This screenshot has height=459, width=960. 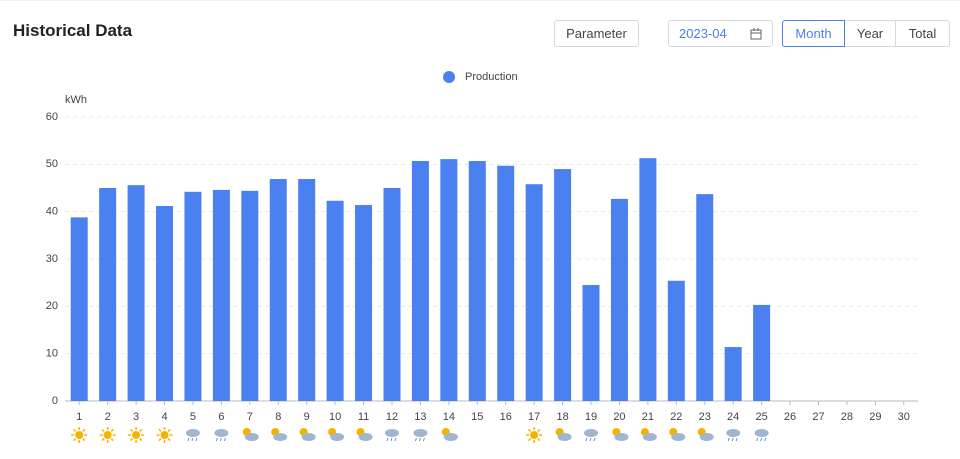 What do you see at coordinates (922, 33) in the screenshot?
I see `total-button: Total` at bounding box center [922, 33].